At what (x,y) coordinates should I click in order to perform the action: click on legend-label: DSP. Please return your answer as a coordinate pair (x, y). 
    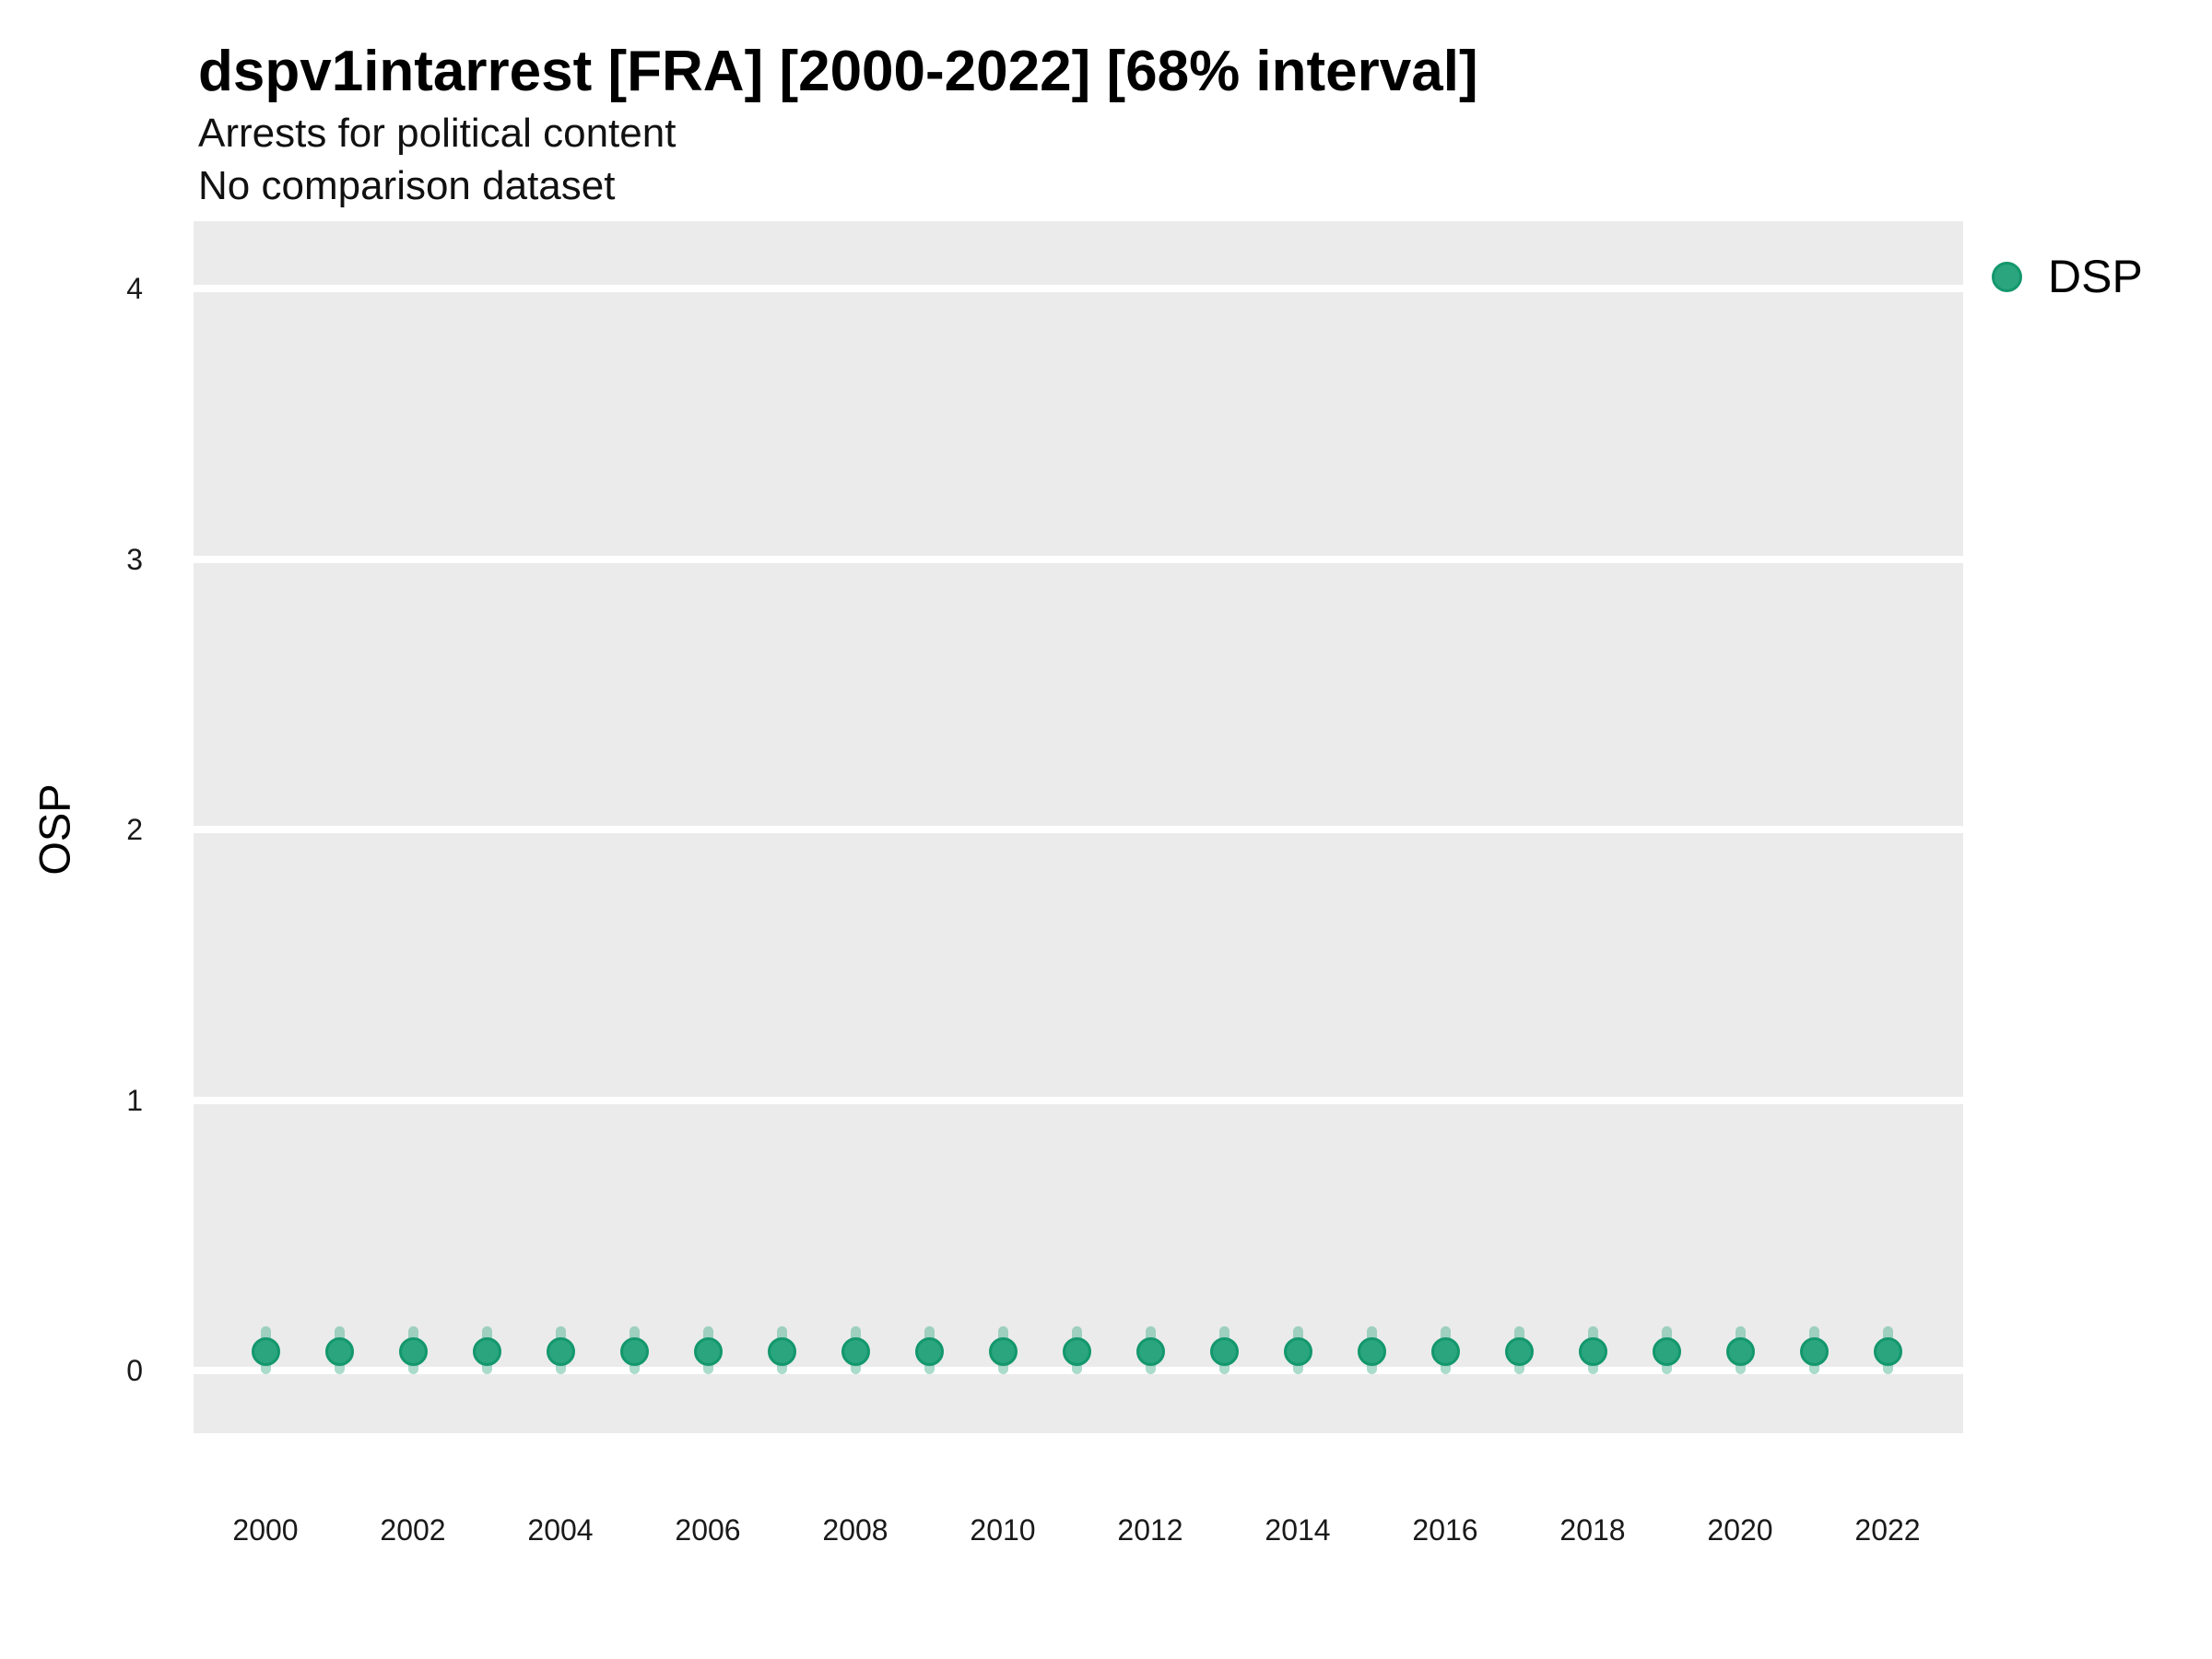
    Looking at the image, I should click on (2095, 276).